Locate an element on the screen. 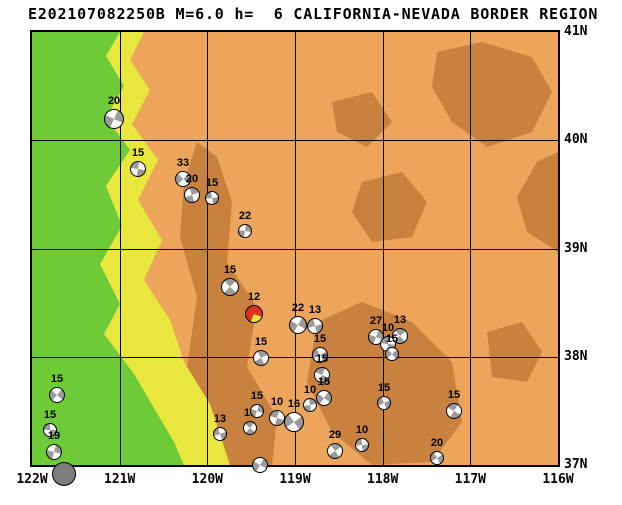 The image size is (622, 505). event-depth-label: 33 is located at coordinates (183, 163).